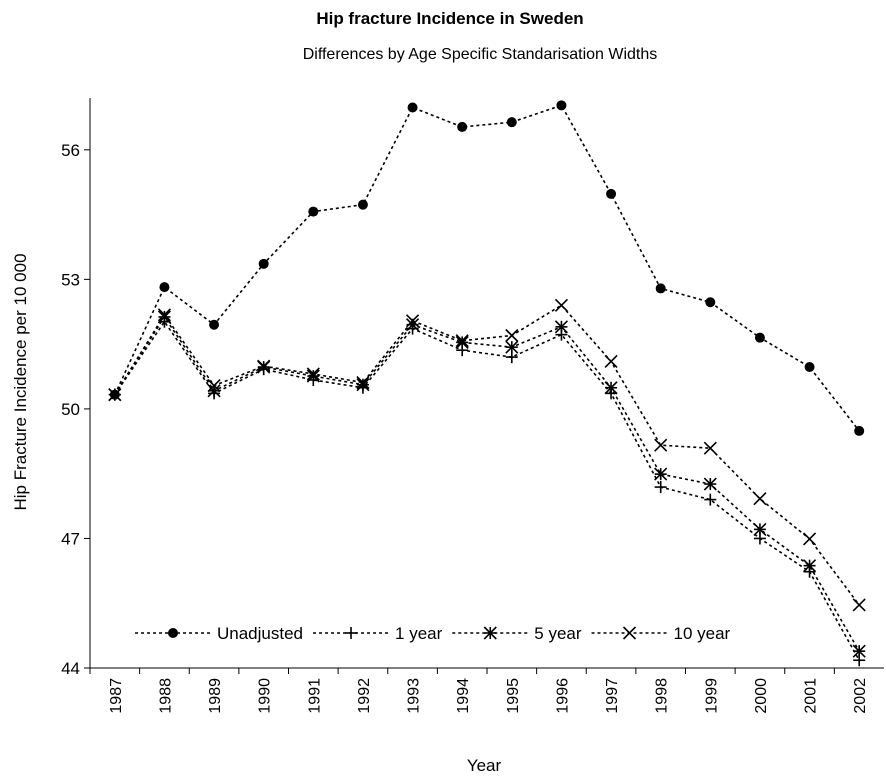 This screenshot has width=886, height=780. I want to click on x-tick-label: 2001, so click(811, 696).